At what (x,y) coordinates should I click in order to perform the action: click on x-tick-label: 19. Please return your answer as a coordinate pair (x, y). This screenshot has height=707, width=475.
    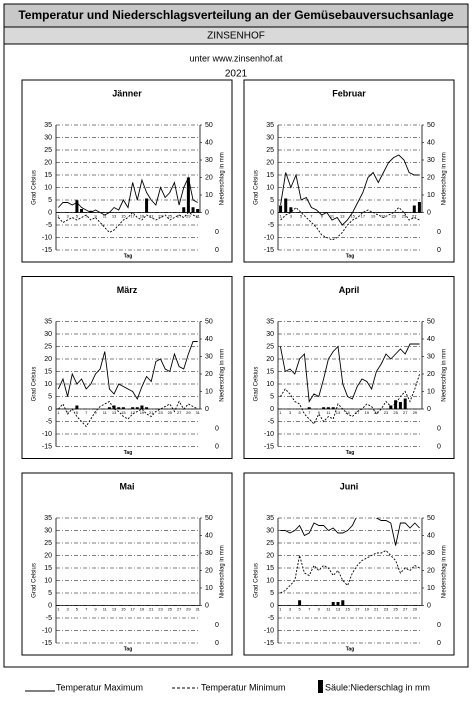
    Looking at the image, I should click on (373, 216).